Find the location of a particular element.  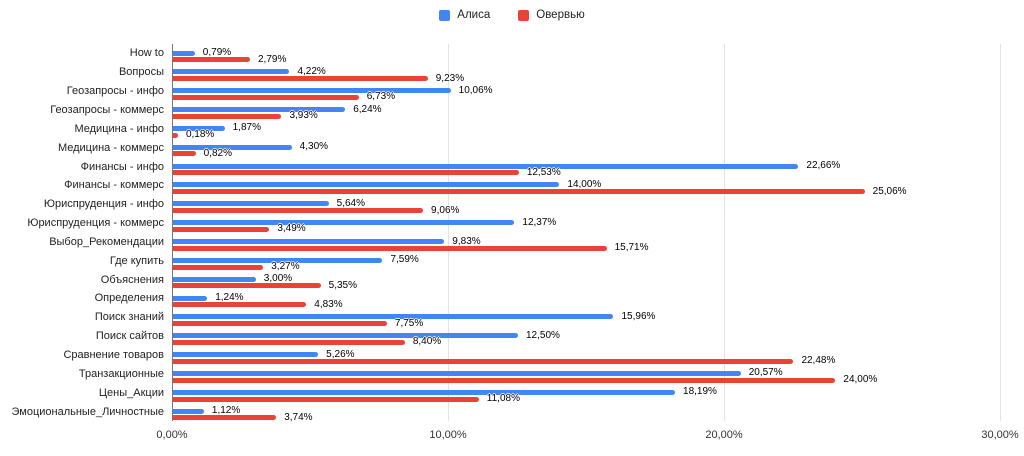

value-label-alisa: 5,26% is located at coordinates (340, 354).